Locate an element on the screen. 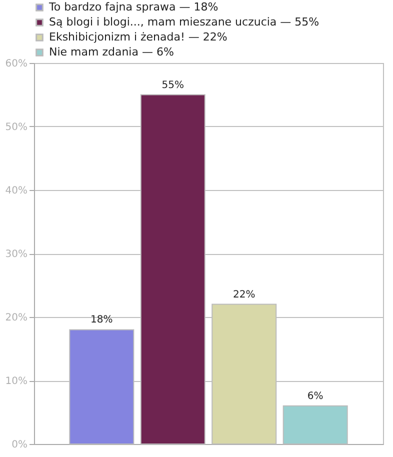  data-label: 6% is located at coordinates (315, 396).